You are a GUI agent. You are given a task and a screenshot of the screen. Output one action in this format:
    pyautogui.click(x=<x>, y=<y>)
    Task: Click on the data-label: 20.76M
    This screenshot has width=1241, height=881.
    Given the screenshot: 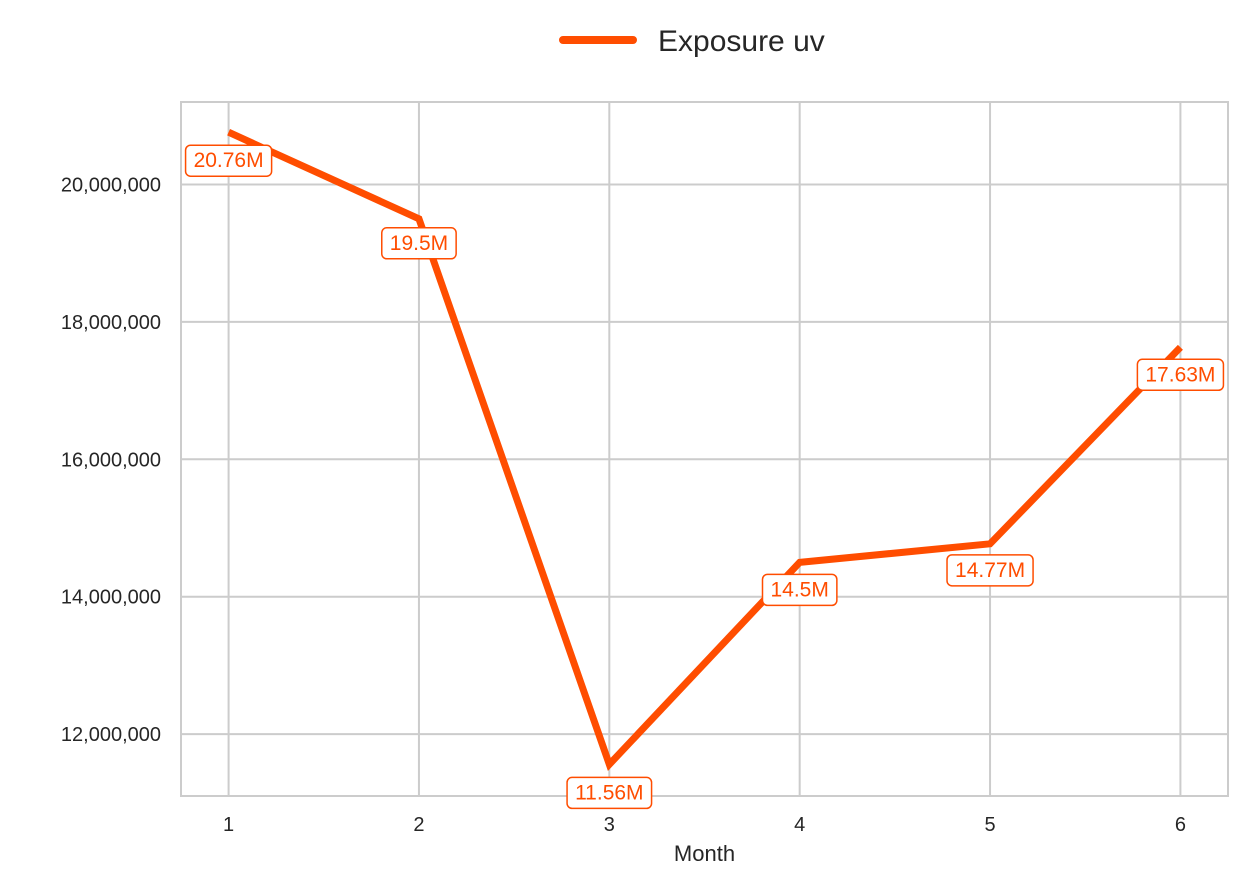 What is the action you would take?
    pyautogui.click(x=228, y=160)
    